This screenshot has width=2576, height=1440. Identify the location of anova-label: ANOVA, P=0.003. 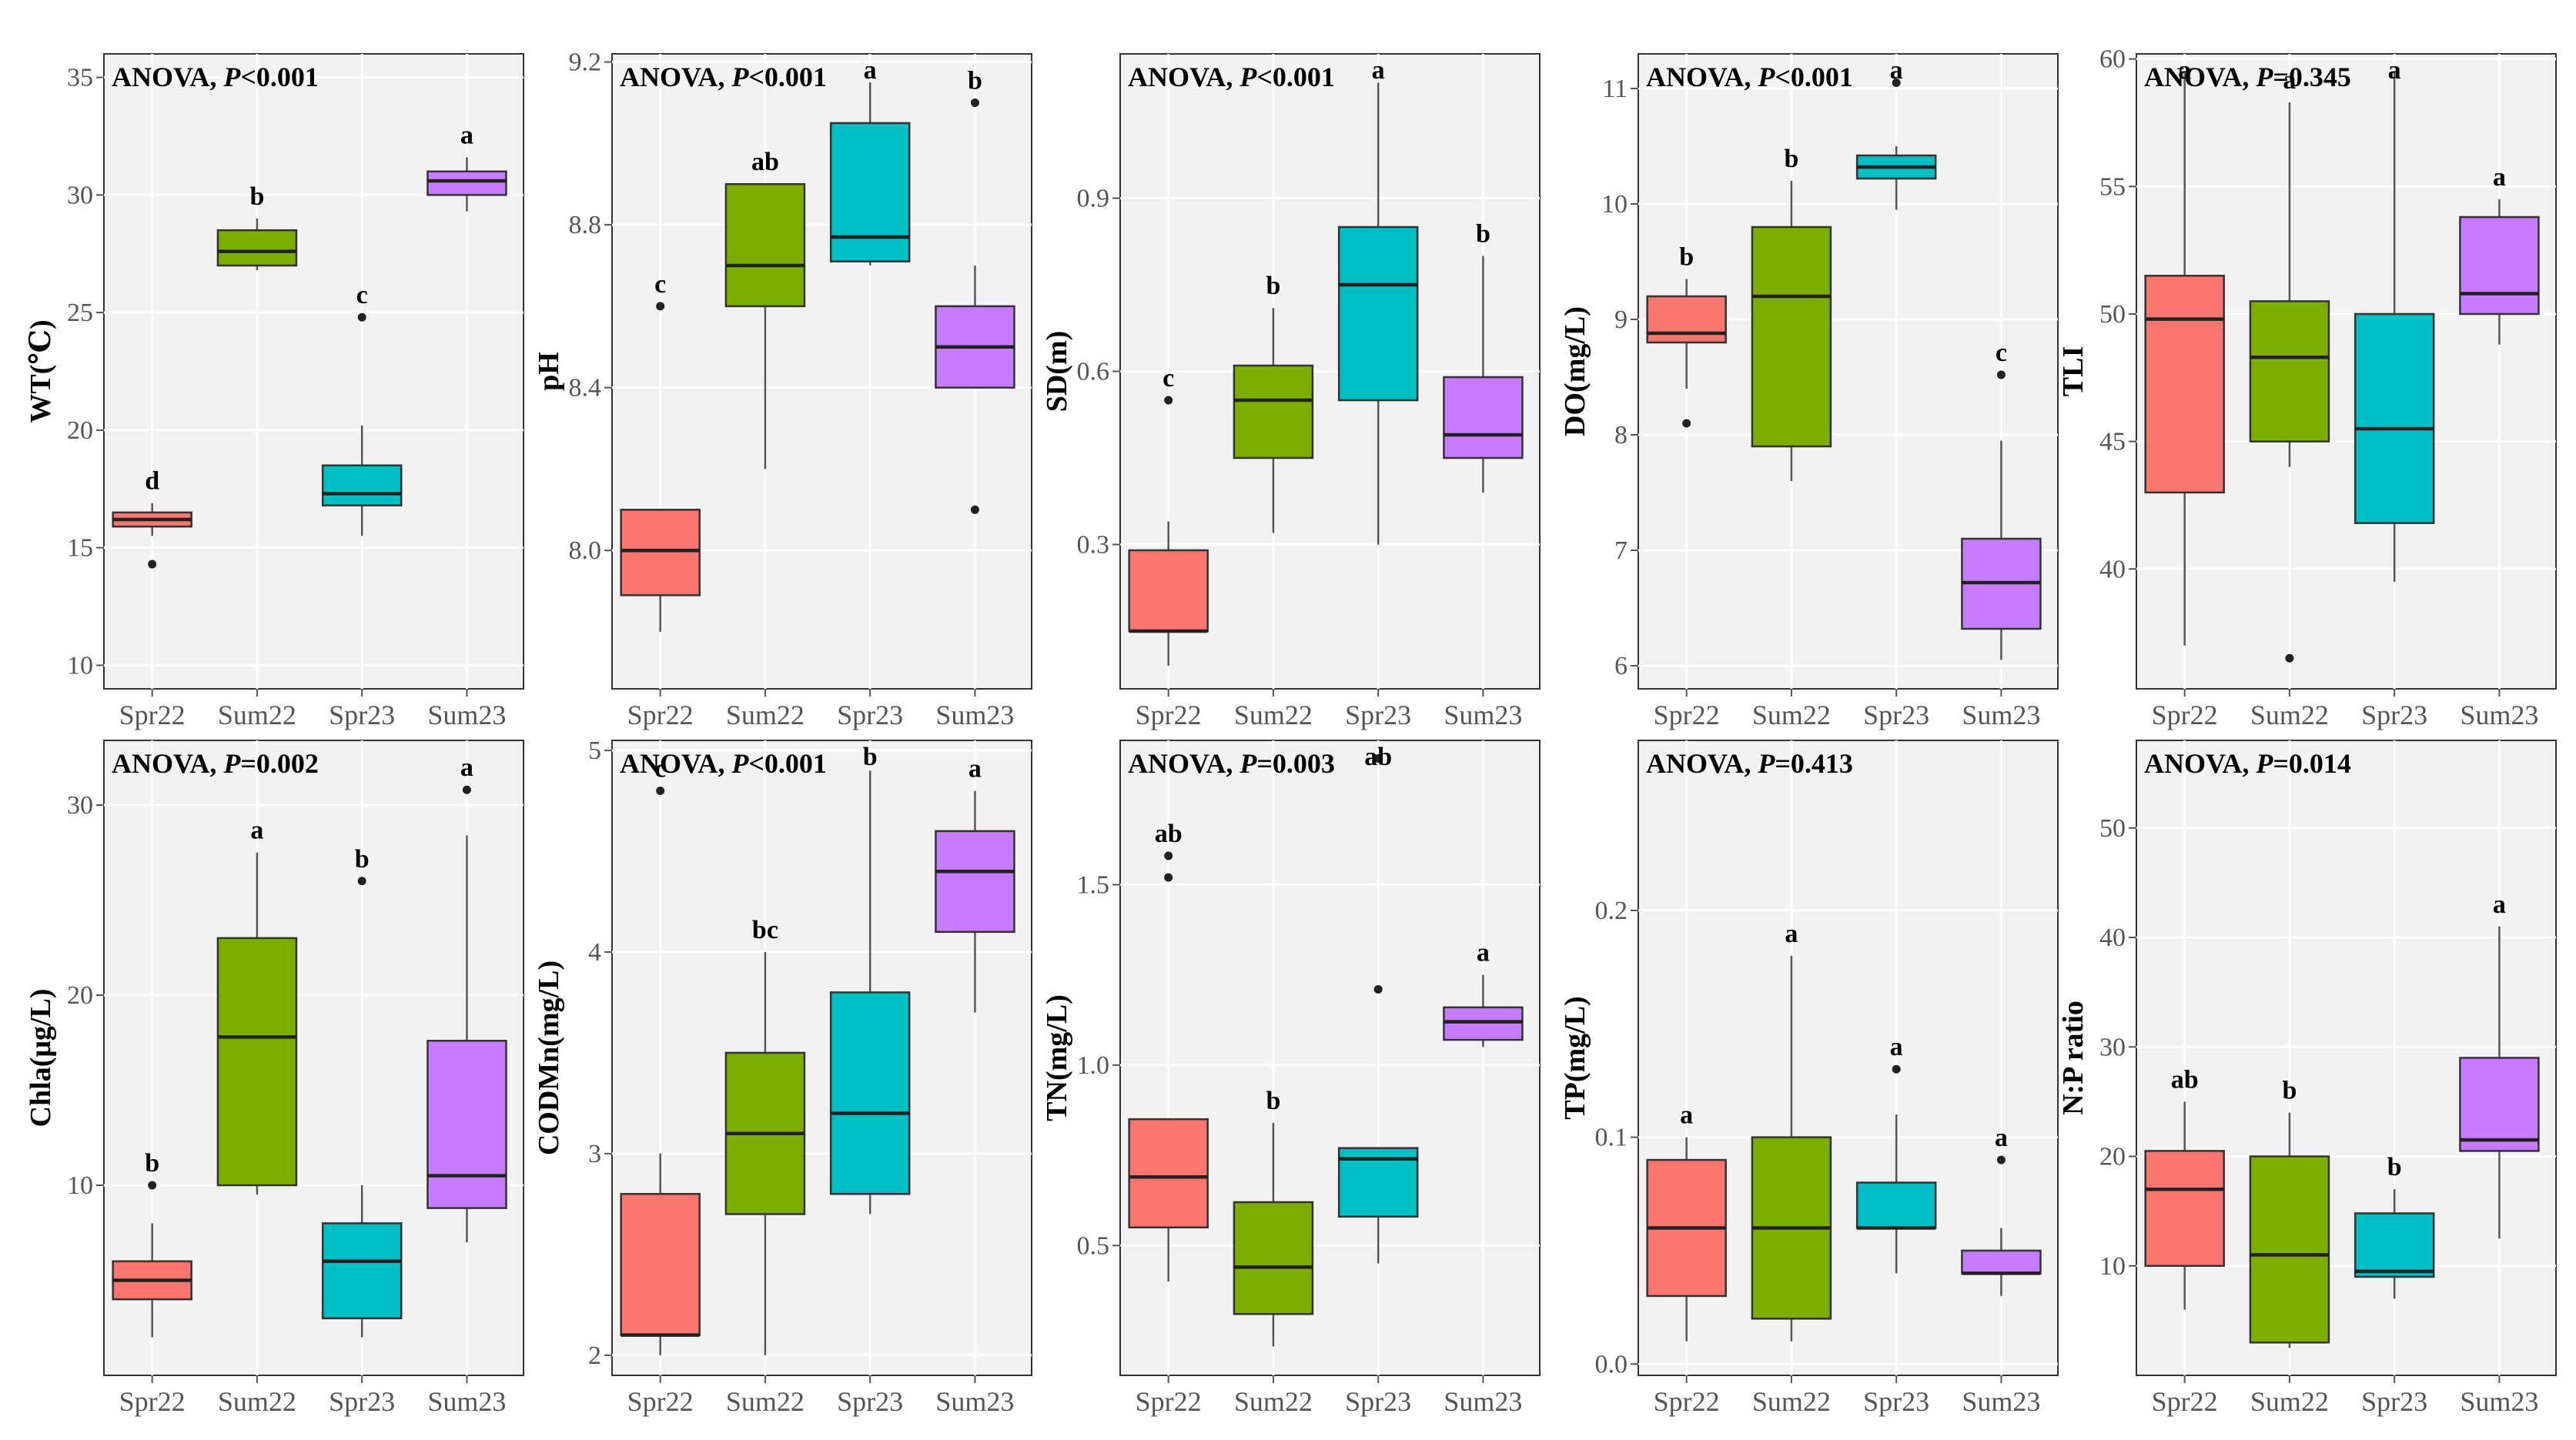
(1232, 763).